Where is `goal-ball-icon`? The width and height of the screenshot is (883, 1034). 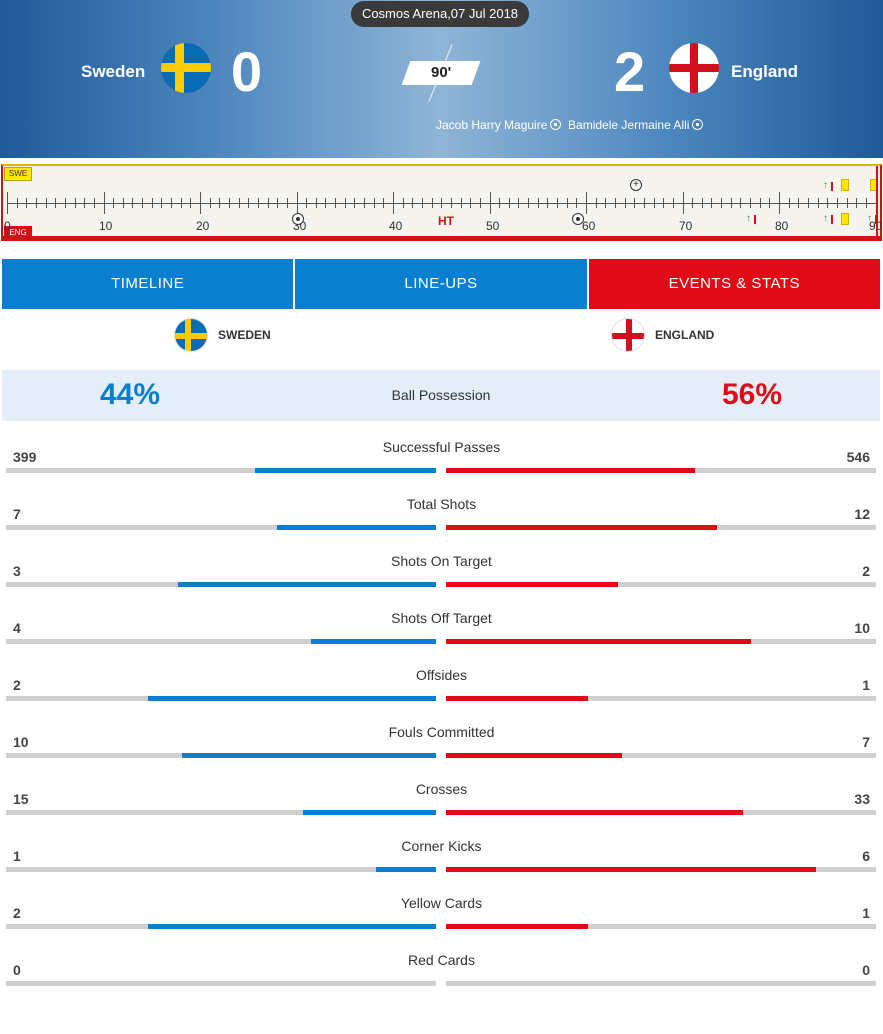
goal-ball-icon is located at coordinates (698, 124).